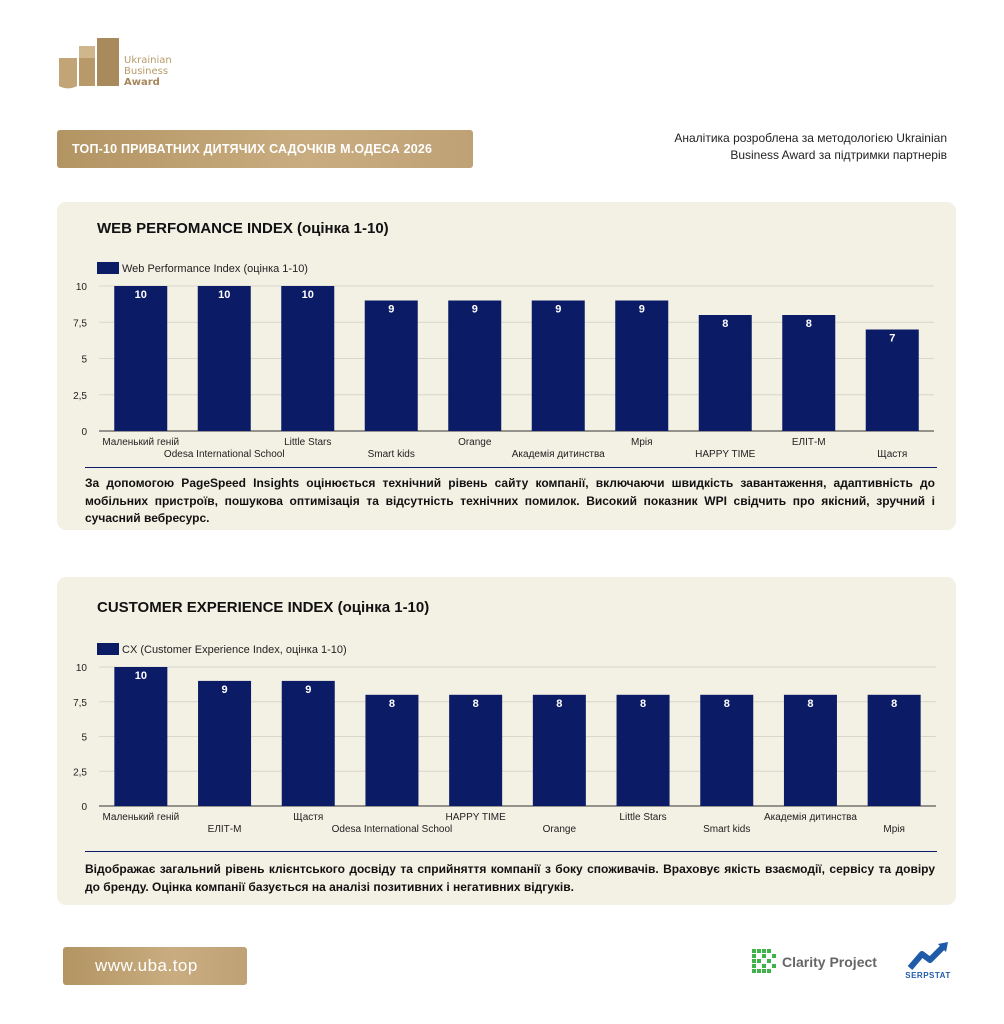 The height and width of the screenshot is (1024, 1004). I want to click on wpi-data-label: 7, so click(892, 339).